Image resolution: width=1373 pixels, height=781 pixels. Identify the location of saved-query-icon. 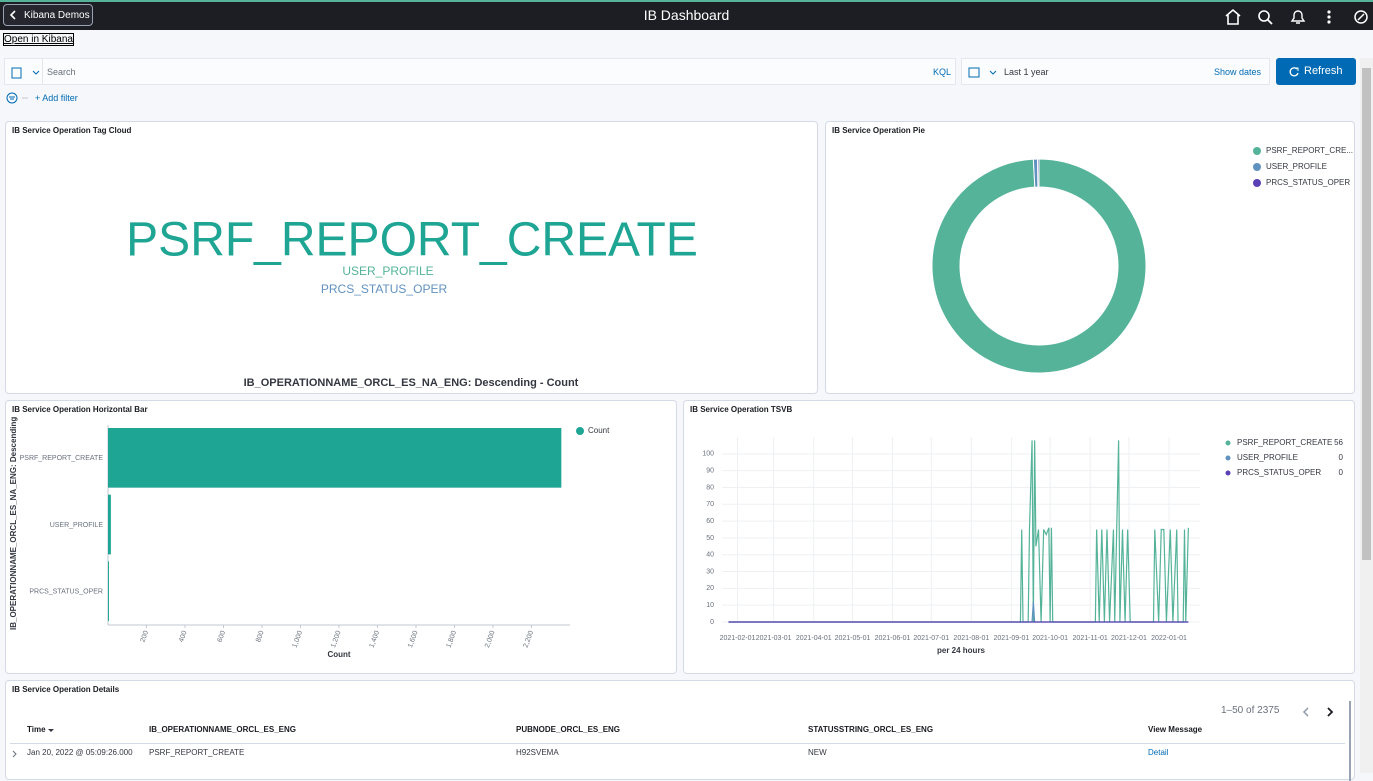
(26, 73).